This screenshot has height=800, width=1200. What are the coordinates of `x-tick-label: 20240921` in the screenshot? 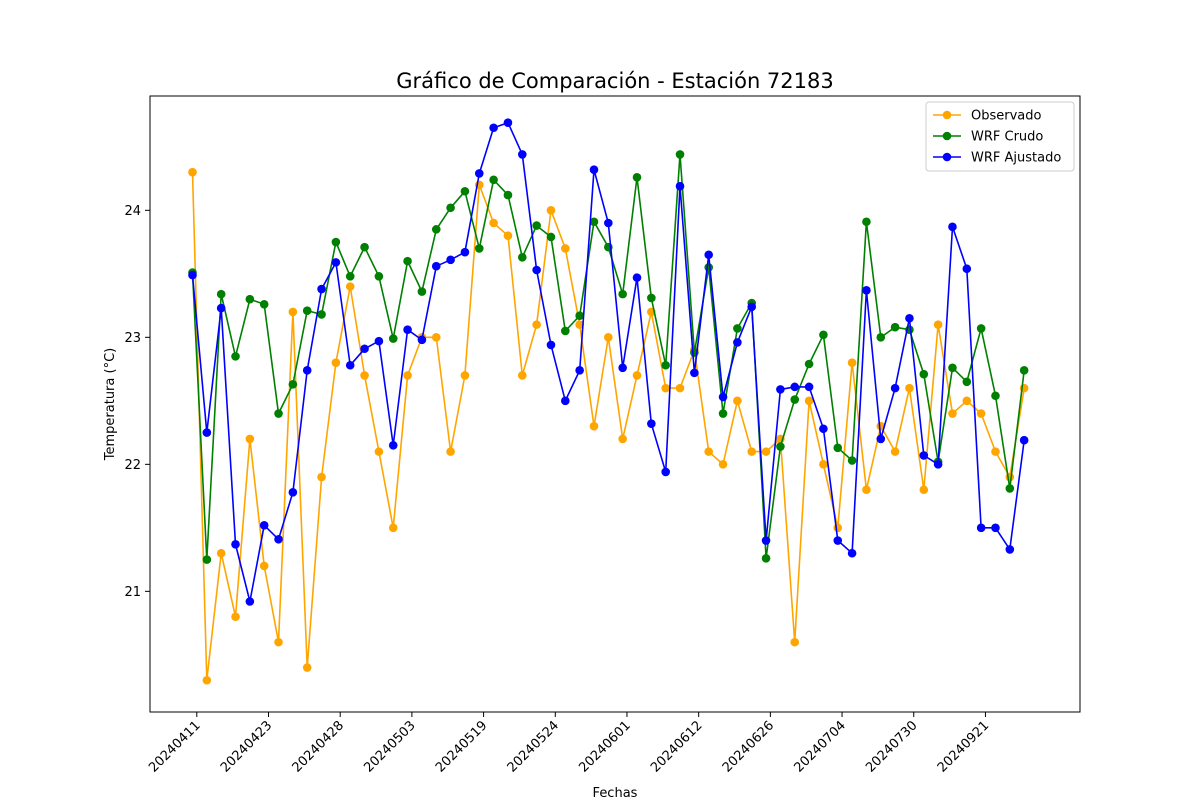 It's located at (963, 746).